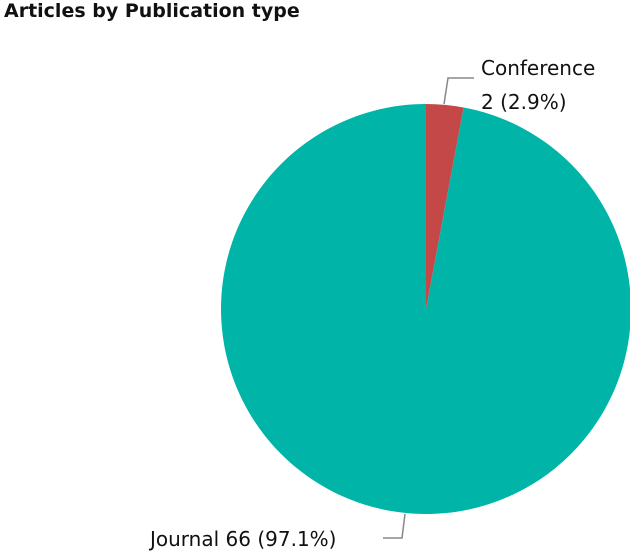 The height and width of the screenshot is (553, 630). What do you see at coordinates (538, 68) in the screenshot?
I see `slice-label-conference-name: Conference` at bounding box center [538, 68].